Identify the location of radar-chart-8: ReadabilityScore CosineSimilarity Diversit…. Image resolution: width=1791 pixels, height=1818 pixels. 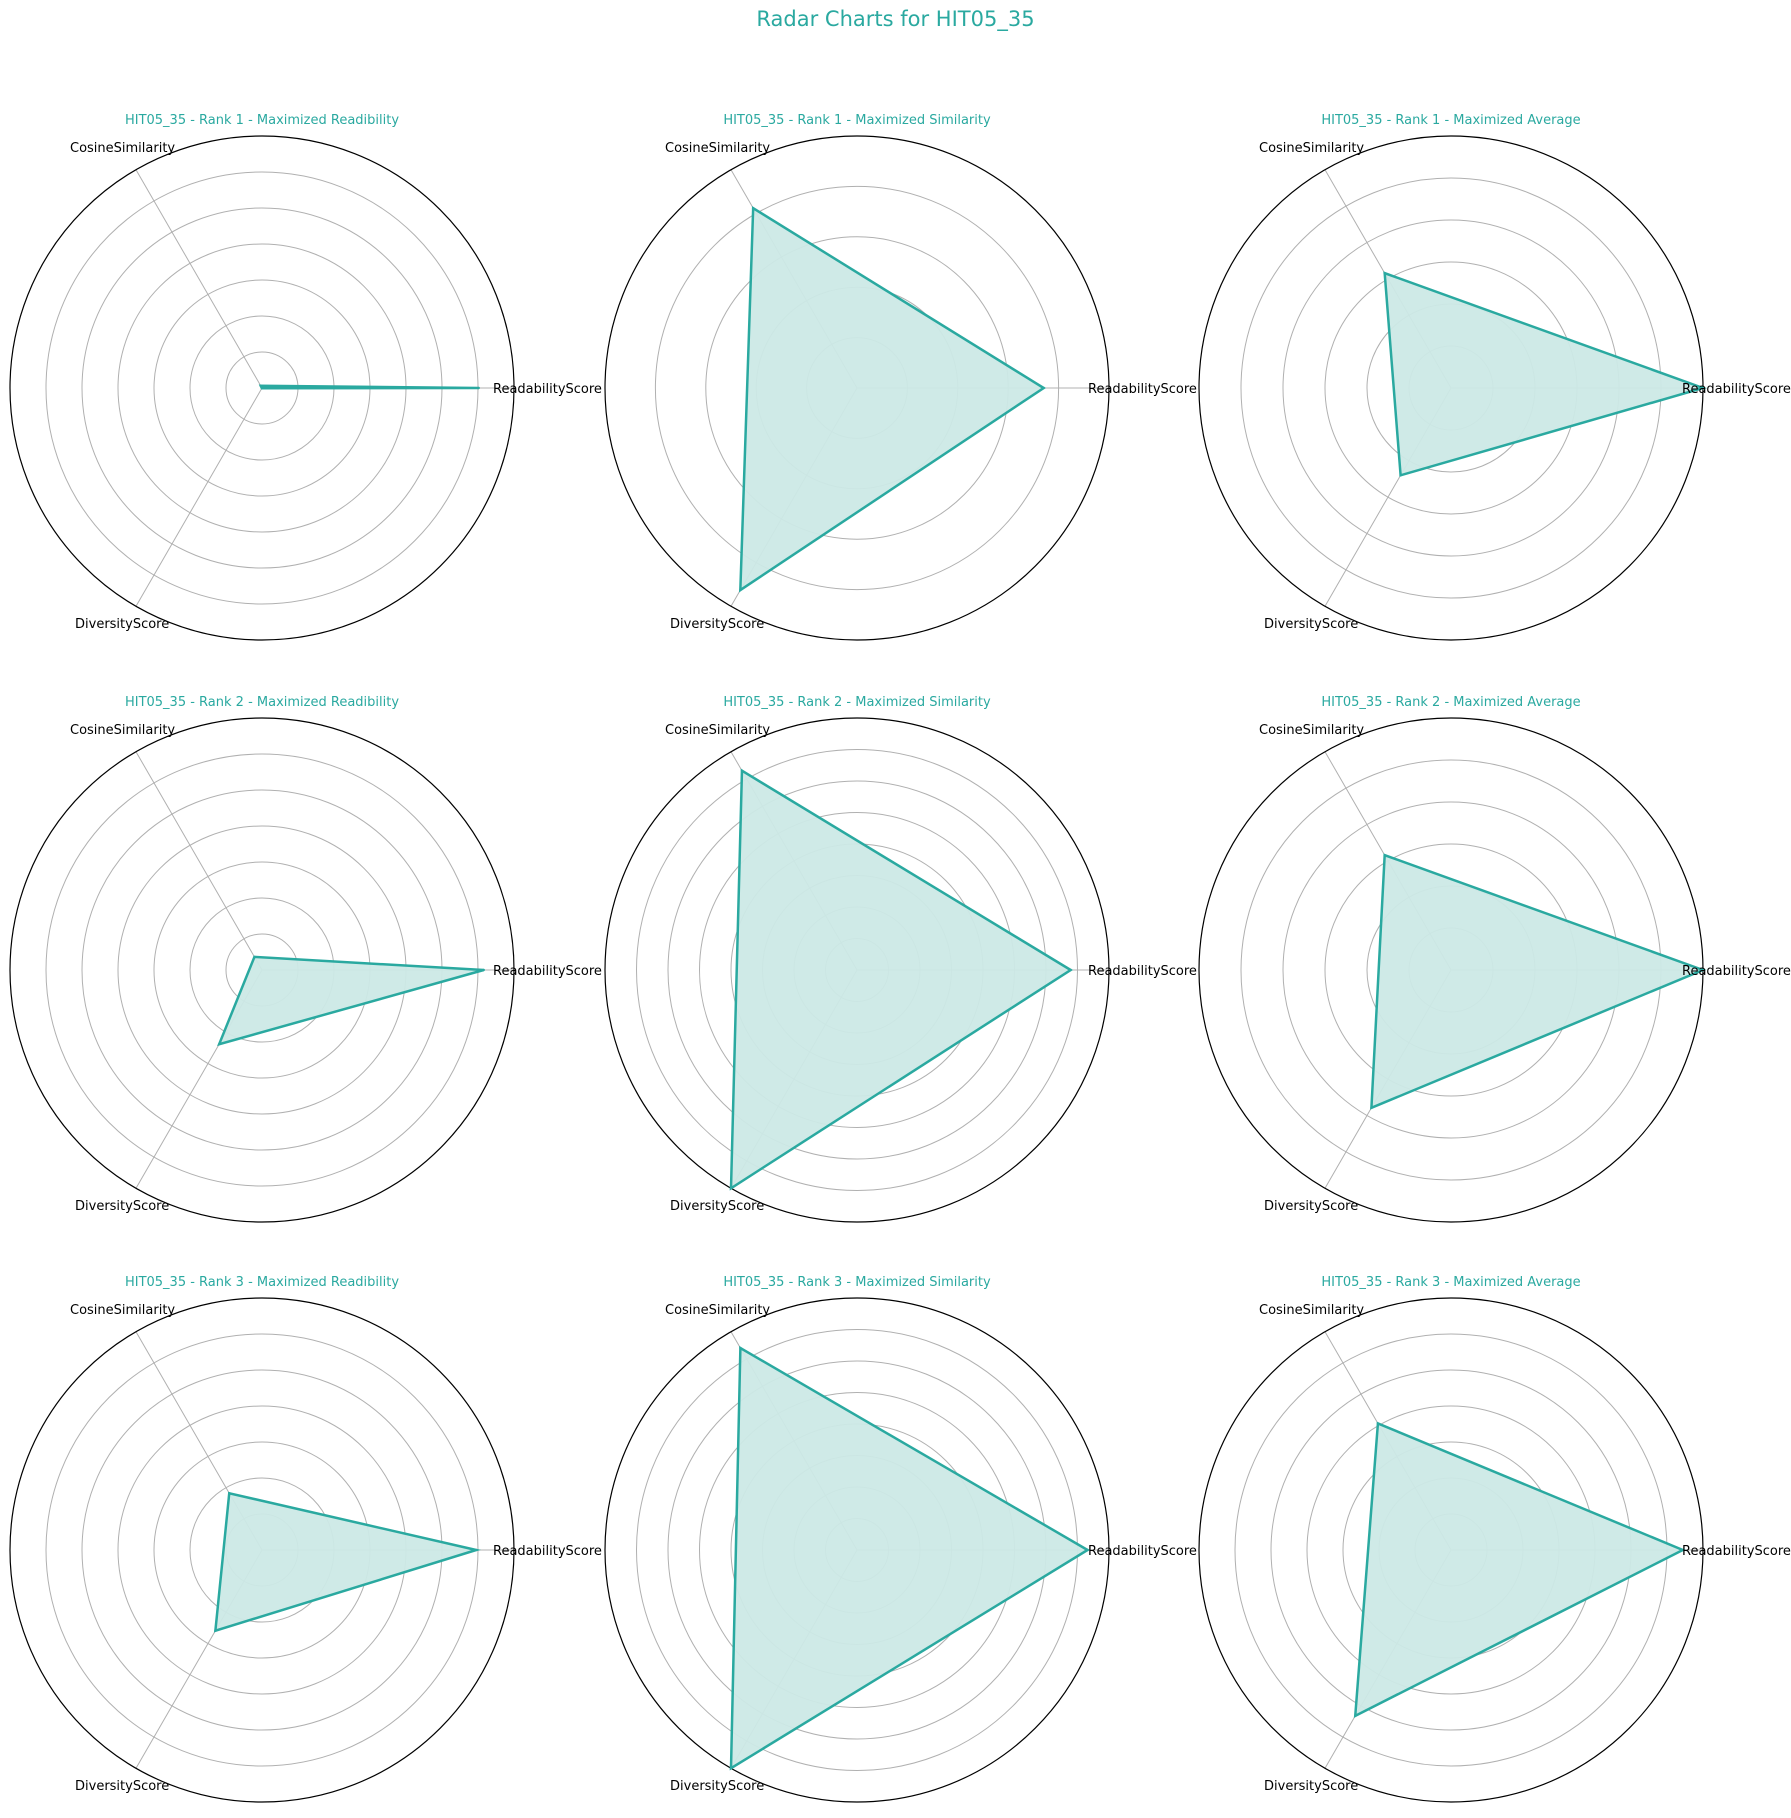
(900, 1539).